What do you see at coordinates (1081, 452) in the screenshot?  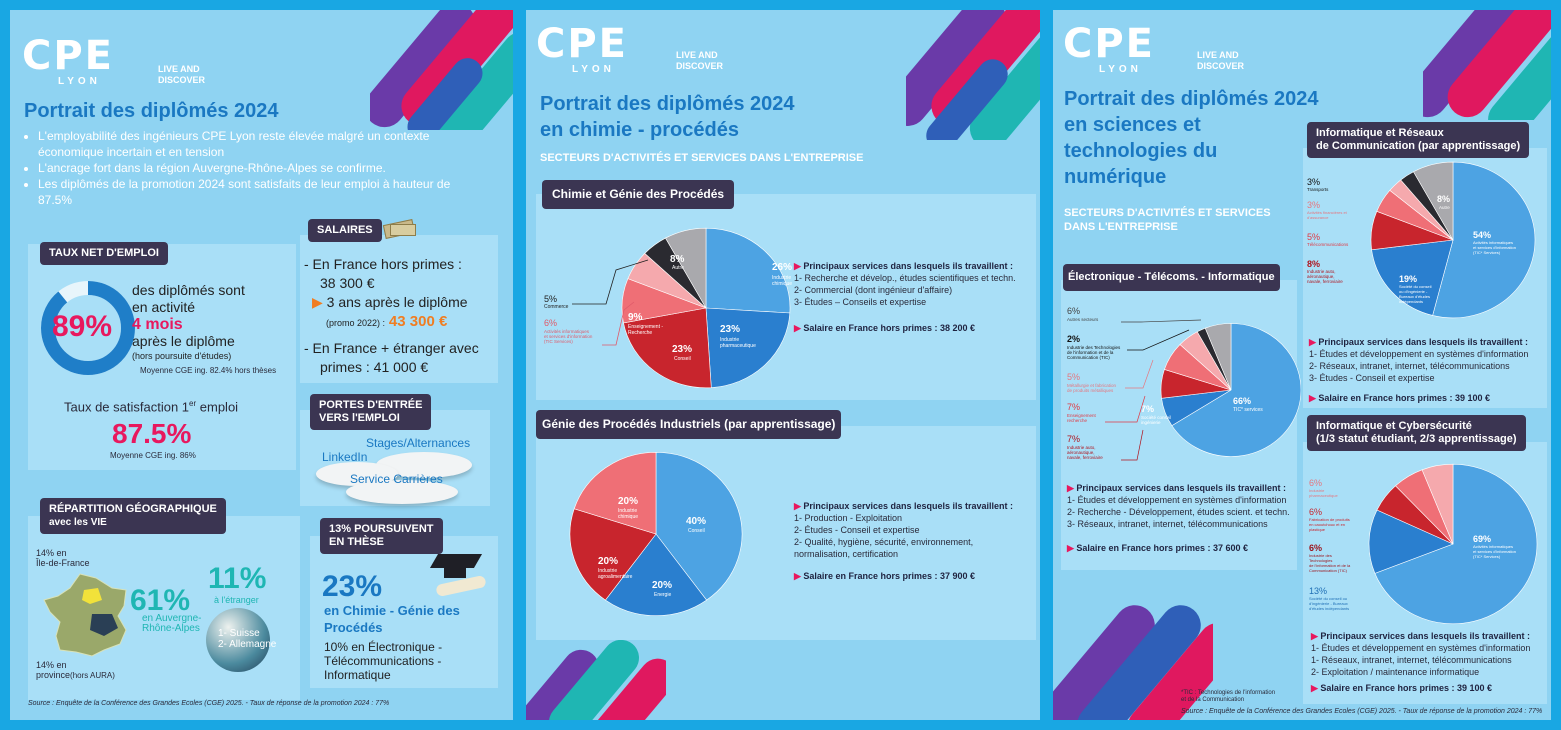 I see `pie-label: aéronautique,` at bounding box center [1081, 452].